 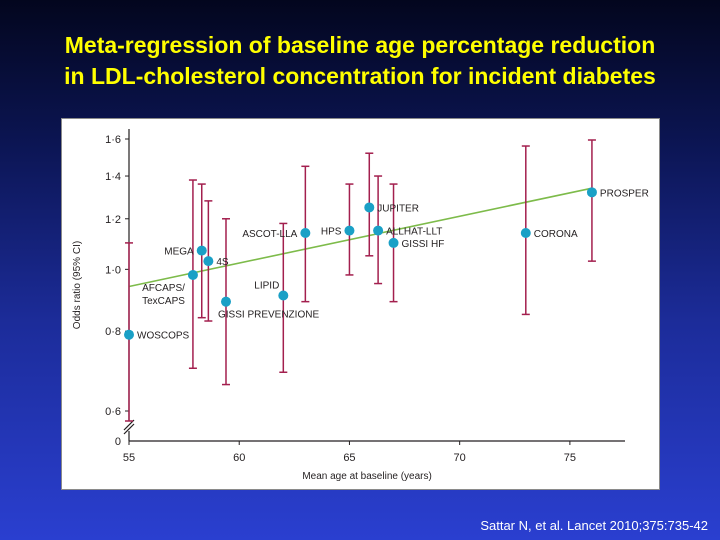 What do you see at coordinates (113, 140) in the screenshot?
I see `y-tick-label: 1·6` at bounding box center [113, 140].